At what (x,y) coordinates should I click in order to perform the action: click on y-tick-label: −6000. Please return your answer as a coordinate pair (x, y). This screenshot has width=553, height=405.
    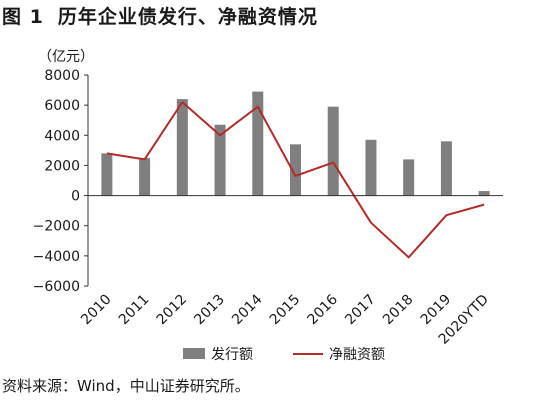
    Looking at the image, I should click on (56, 287).